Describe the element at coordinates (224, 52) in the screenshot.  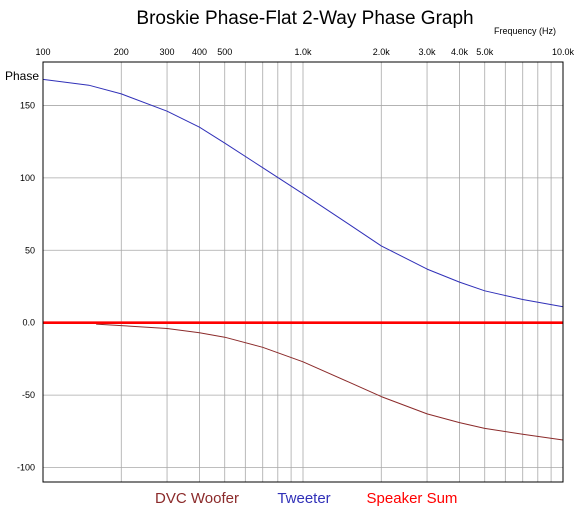
I see `x-tick-label: 500` at that location.